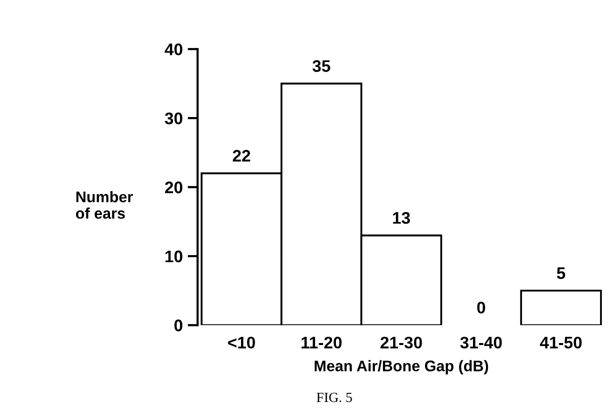  What do you see at coordinates (481, 342) in the screenshot?
I see `x-tick-label: 31-40` at bounding box center [481, 342].